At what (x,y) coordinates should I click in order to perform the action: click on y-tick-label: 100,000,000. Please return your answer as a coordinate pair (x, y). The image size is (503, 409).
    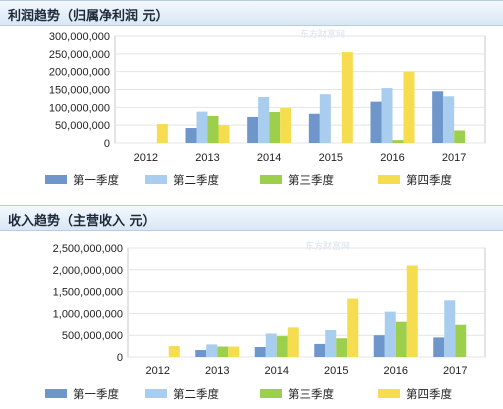
    Looking at the image, I should click on (79, 108).